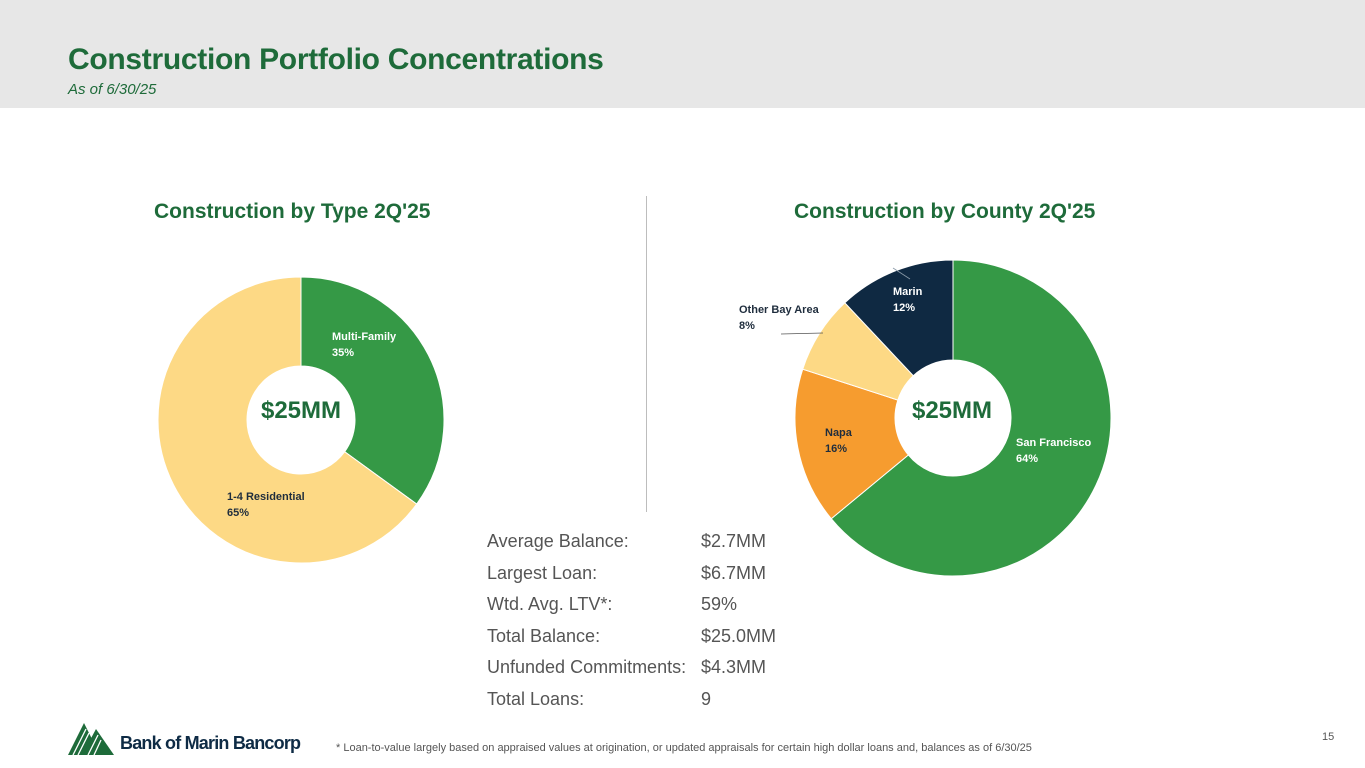  What do you see at coordinates (734, 572) in the screenshot?
I see `stat-value: $6.7MM` at bounding box center [734, 572].